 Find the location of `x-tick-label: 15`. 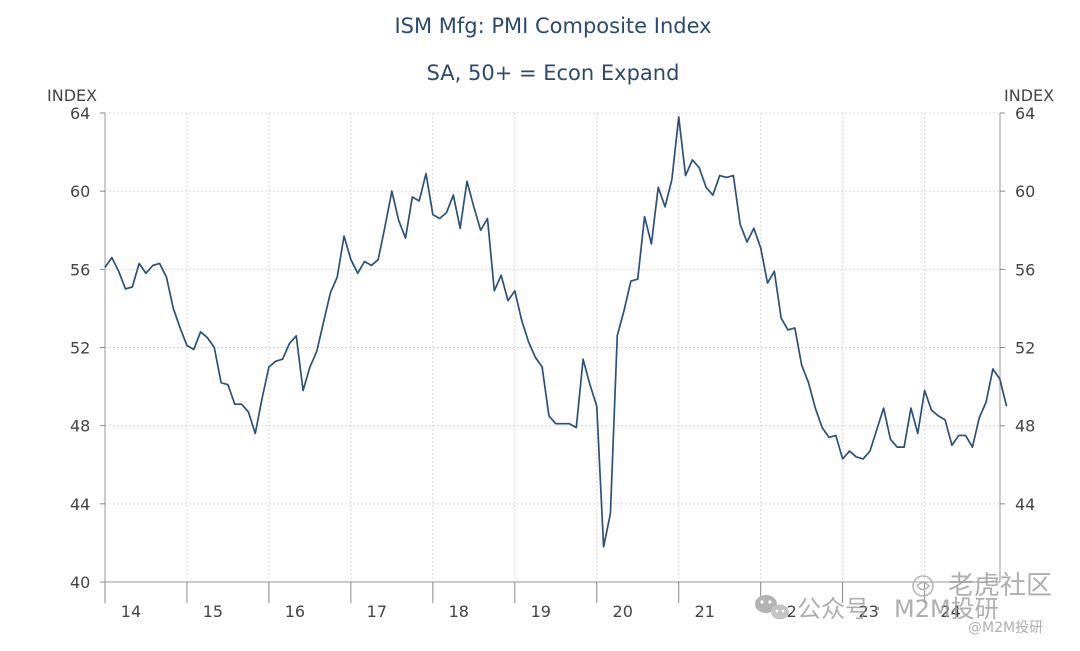

x-tick-label: 15 is located at coordinates (213, 611).